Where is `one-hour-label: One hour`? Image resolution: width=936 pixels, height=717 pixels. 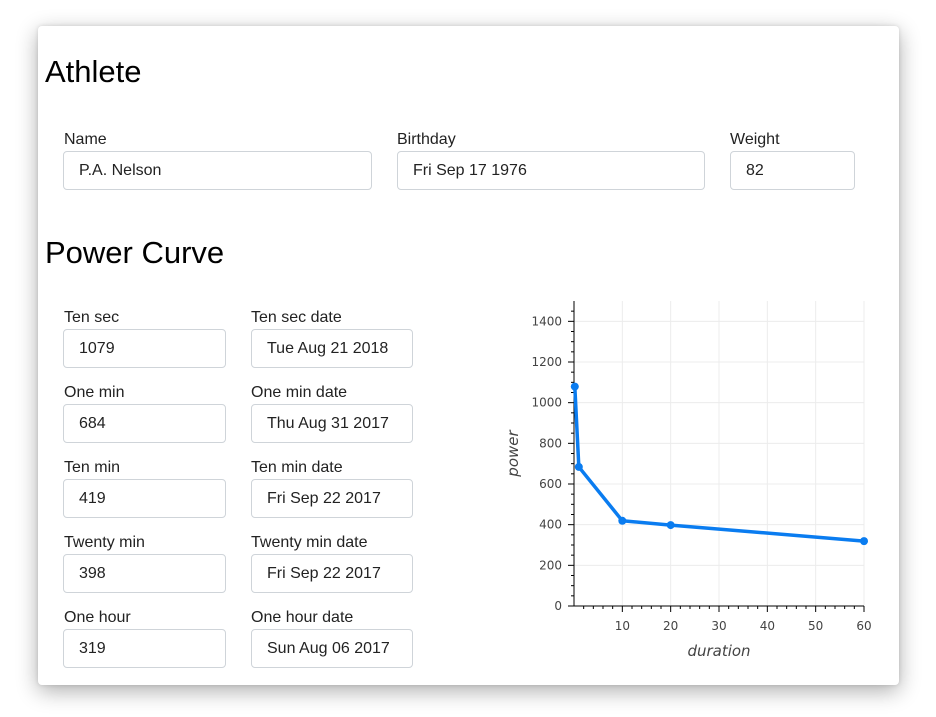
one-hour-label: One hour is located at coordinates (97, 617).